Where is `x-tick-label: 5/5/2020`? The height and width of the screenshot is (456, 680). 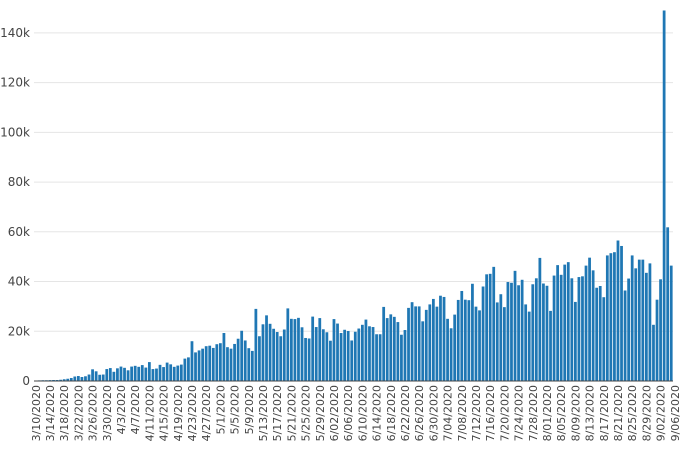 x-tick-label: 5/5/2020 is located at coordinates (235, 409).